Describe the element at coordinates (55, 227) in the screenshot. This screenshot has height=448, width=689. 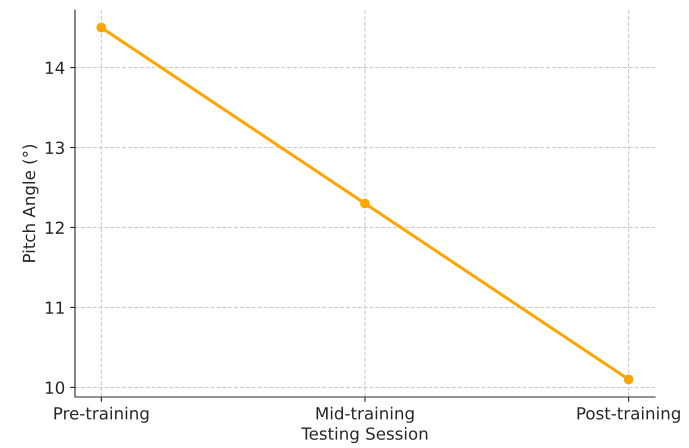
I see `y-tick-label: 12` at that location.